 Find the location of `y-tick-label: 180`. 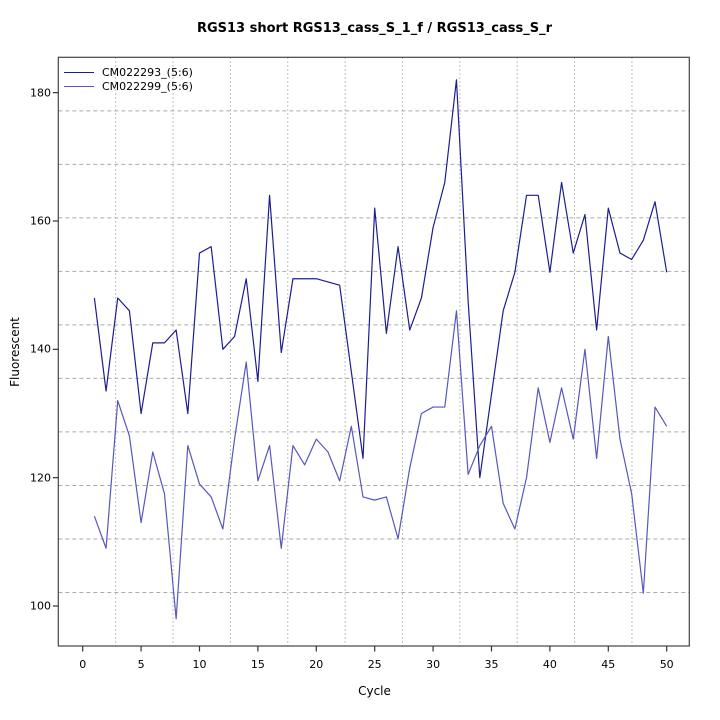

y-tick-label: 180 is located at coordinates (40, 93).